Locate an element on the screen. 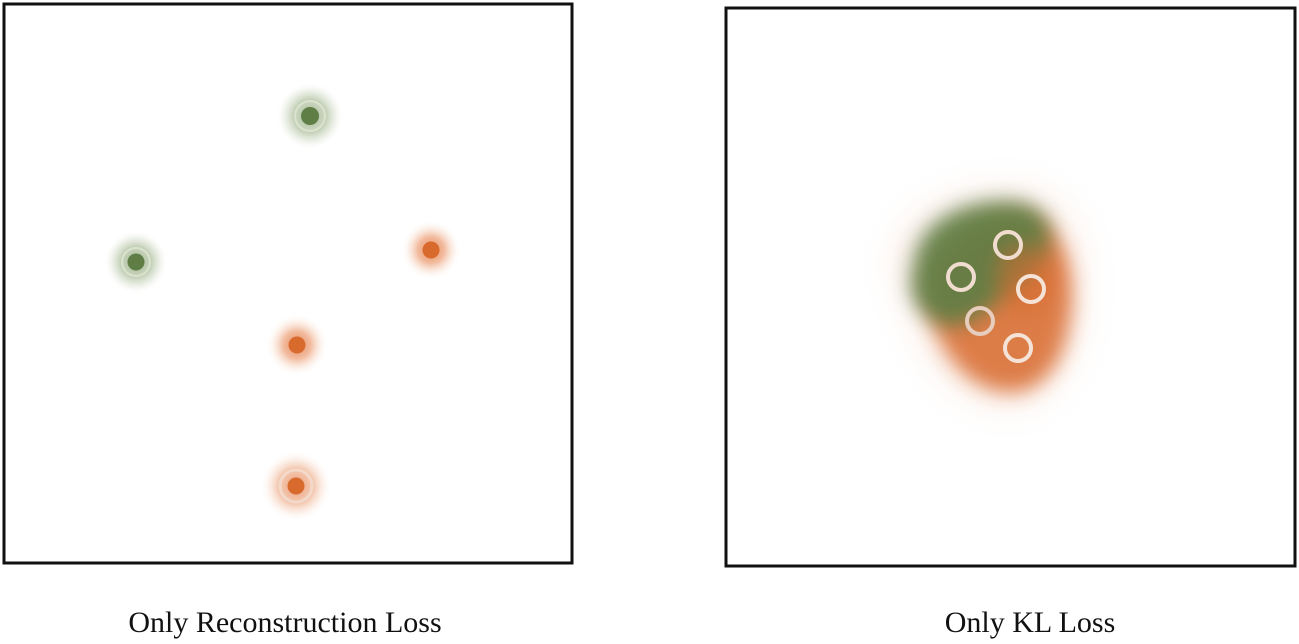 The width and height of the screenshot is (1299, 644). kl-caption: Only KL Loss is located at coordinates (1030, 622).